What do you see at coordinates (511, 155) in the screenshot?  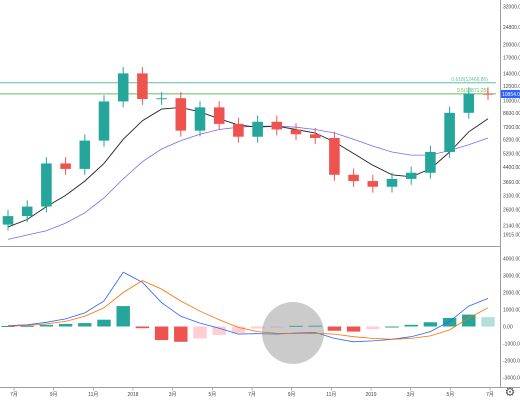 I see `price-tick-label: 5200.00` at bounding box center [511, 155].